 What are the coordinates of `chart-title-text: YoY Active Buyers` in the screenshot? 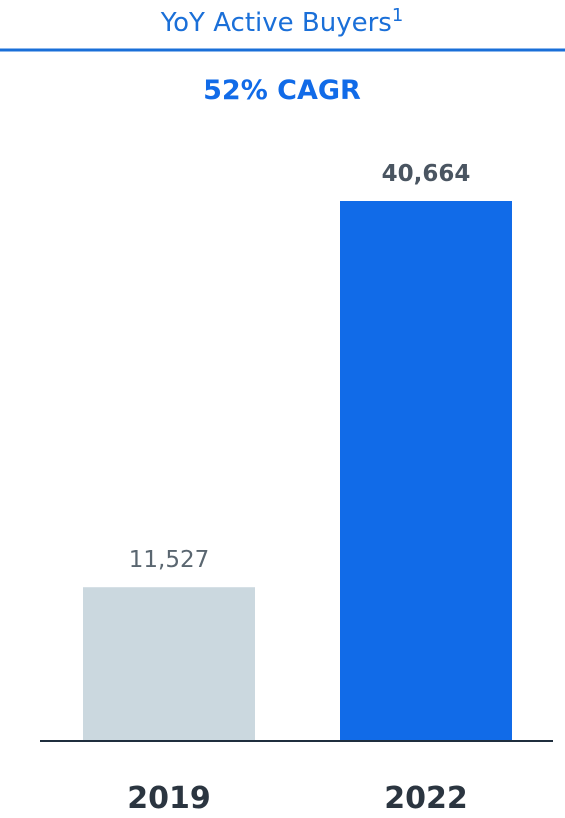 It's located at (276, 23).